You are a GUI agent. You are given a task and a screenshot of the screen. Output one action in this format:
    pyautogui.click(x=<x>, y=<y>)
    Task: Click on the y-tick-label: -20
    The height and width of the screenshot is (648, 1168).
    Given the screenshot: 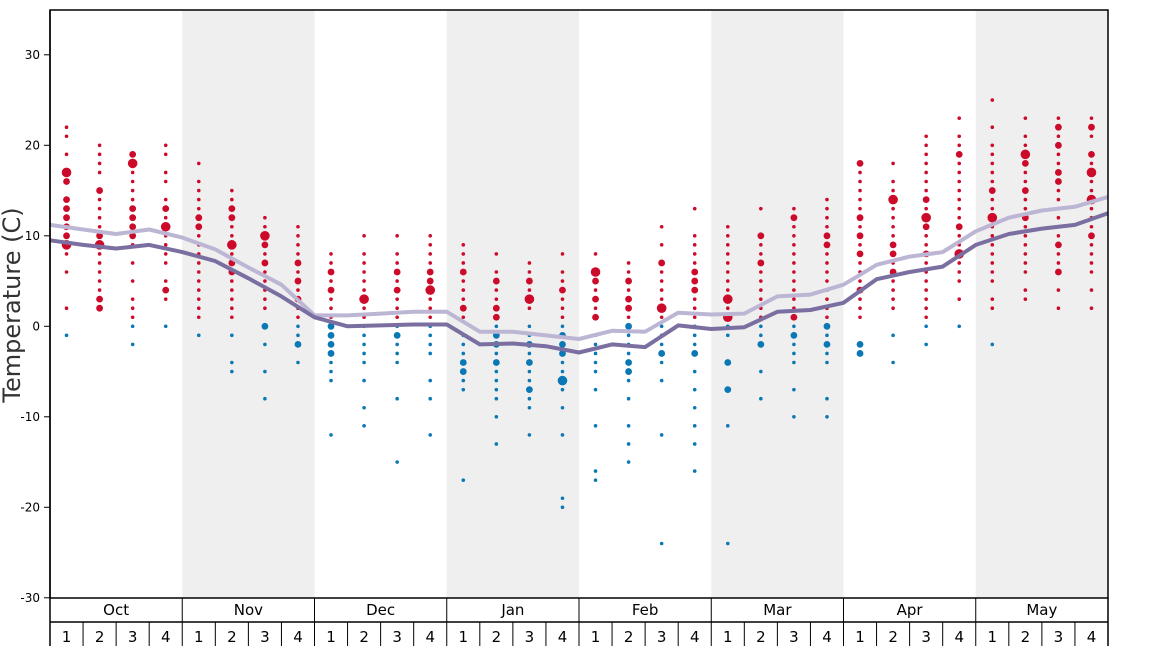 What is the action you would take?
    pyautogui.click(x=30, y=507)
    